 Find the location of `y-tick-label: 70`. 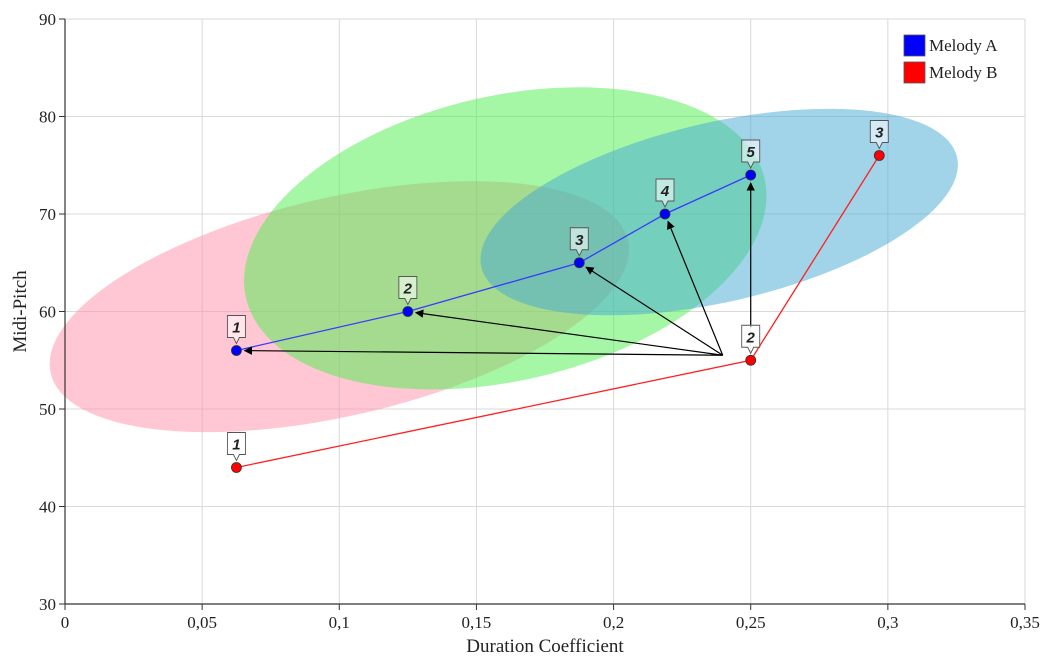

y-tick-label: 70 is located at coordinates (47, 214).